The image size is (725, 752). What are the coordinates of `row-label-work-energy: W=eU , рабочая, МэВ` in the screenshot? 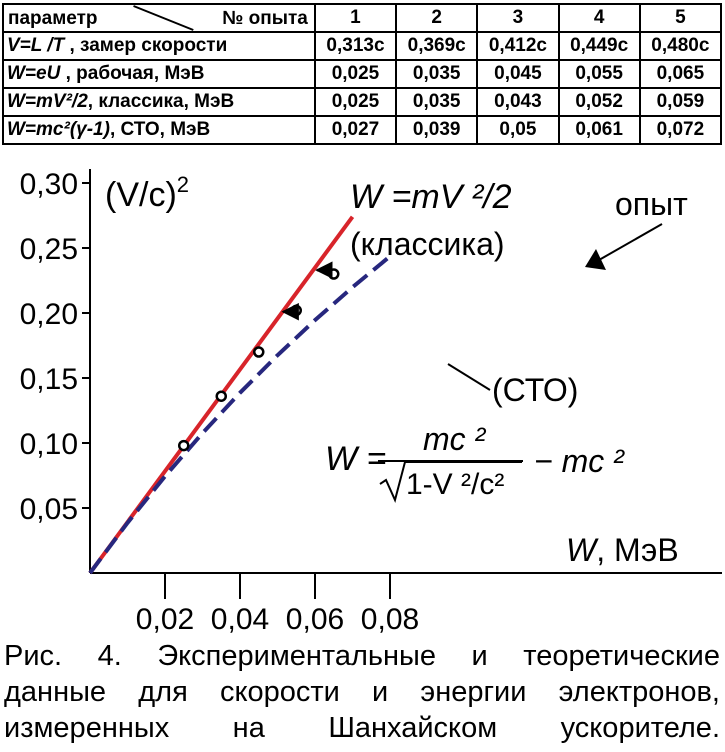 It's located at (159, 74).